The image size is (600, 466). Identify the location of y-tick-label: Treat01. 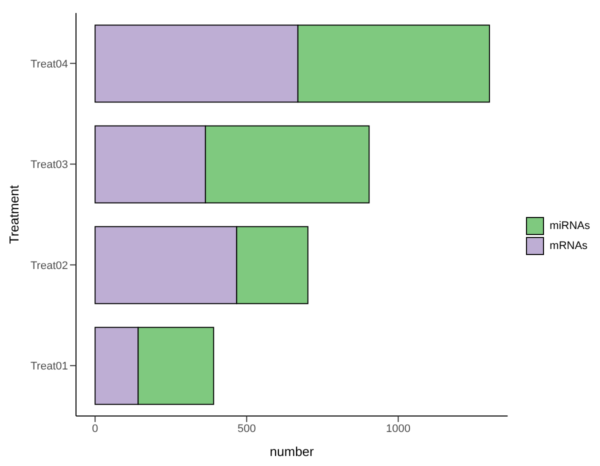
(49, 366).